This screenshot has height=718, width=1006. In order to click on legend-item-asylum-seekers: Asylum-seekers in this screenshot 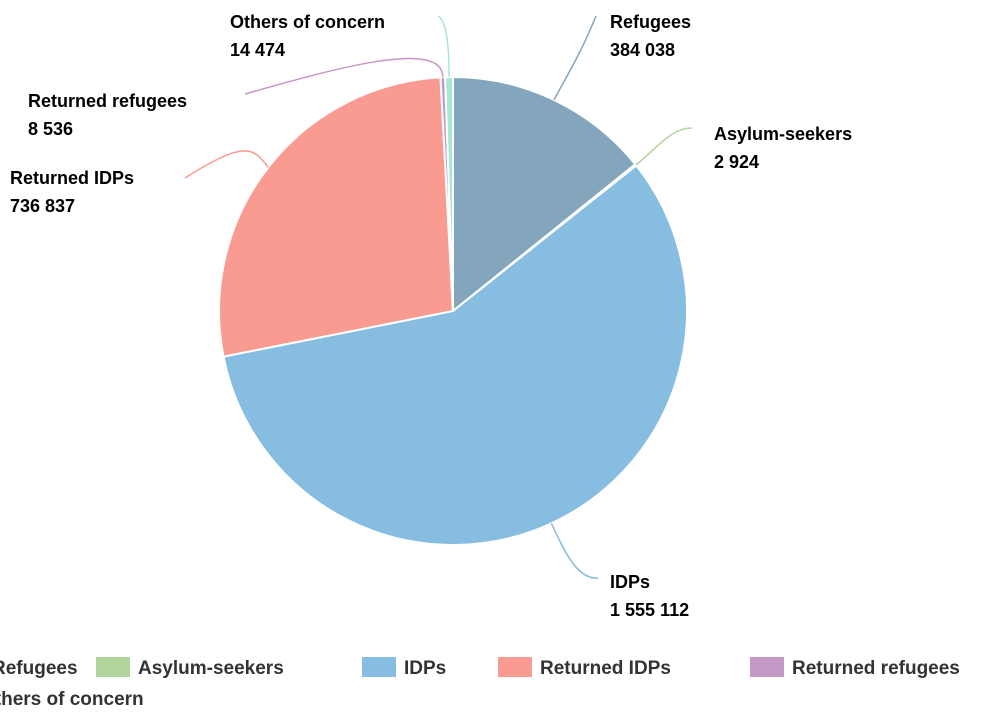, I will do `click(190, 668)`.